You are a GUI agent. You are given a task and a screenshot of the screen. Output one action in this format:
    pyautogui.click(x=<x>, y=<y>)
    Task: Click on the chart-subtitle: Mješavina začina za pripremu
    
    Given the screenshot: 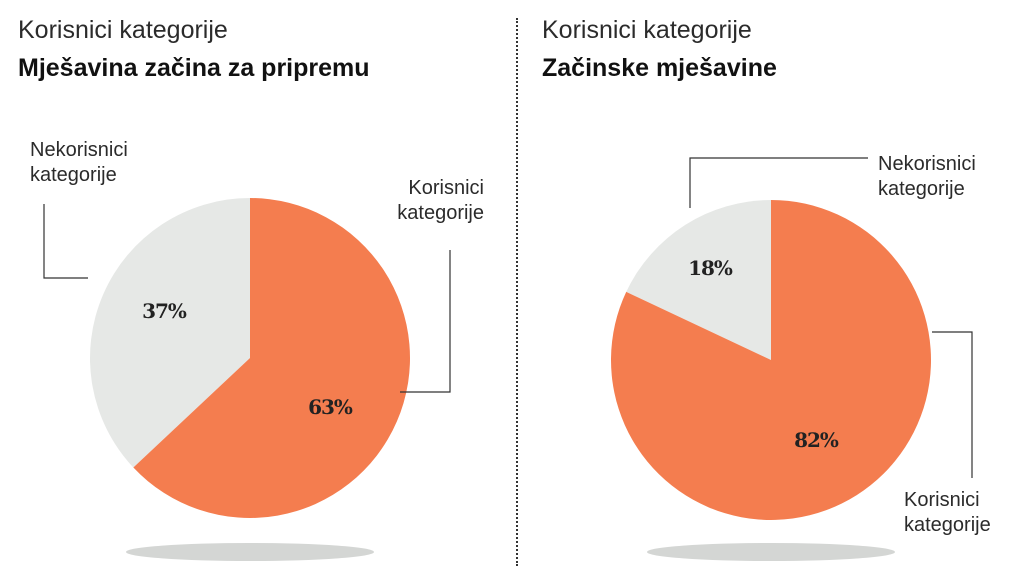 What is the action you would take?
    pyautogui.click(x=194, y=68)
    